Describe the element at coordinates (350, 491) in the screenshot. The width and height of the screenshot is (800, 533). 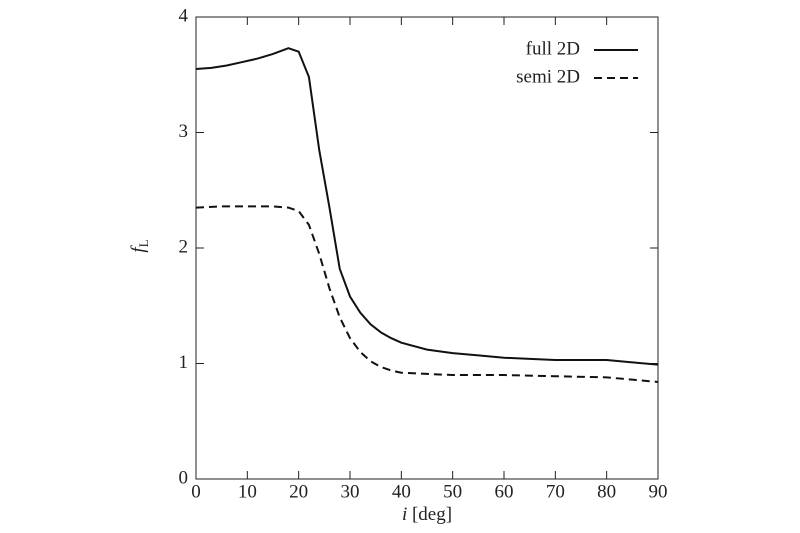
I see `x-tick-label: 30` at that location.